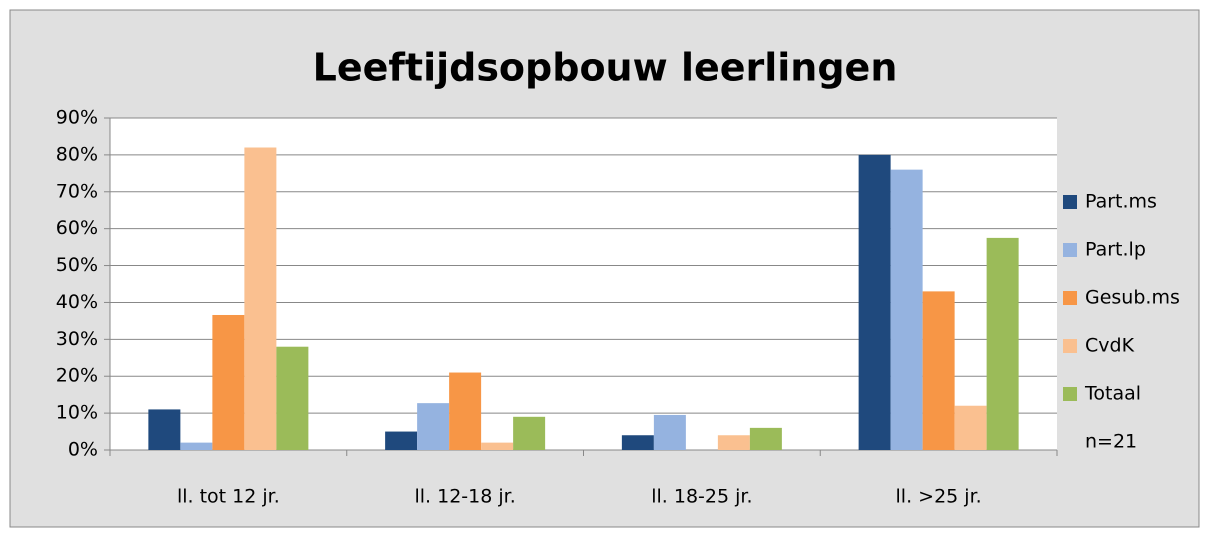  What do you see at coordinates (228, 497) in the screenshot?
I see `x-tick-label: ll. tot 12 jr.` at bounding box center [228, 497].